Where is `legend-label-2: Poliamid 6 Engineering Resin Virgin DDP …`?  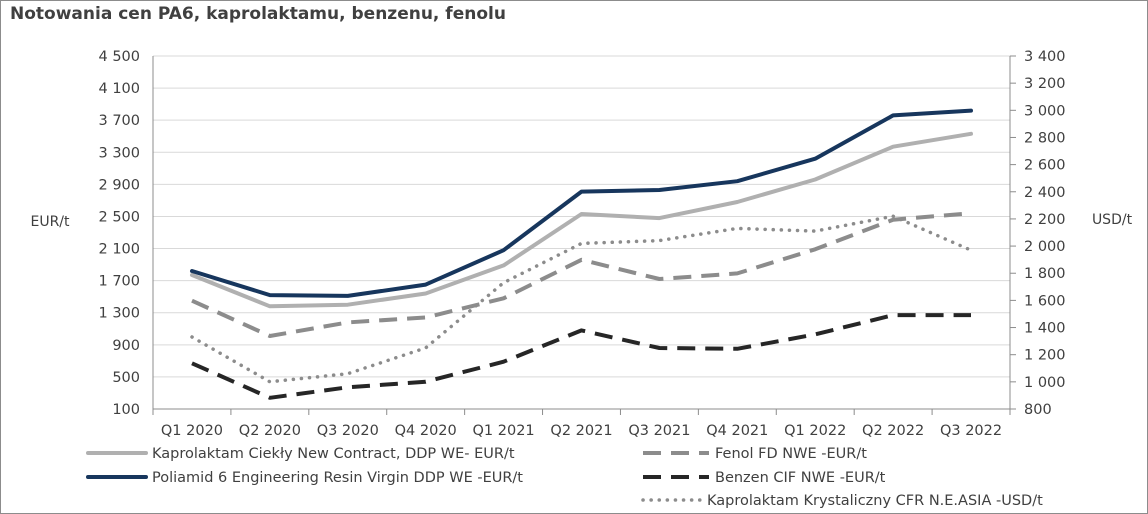
legend-label-2: Poliamid 6 Engineering Resin Virgin DDP … is located at coordinates (337, 478).